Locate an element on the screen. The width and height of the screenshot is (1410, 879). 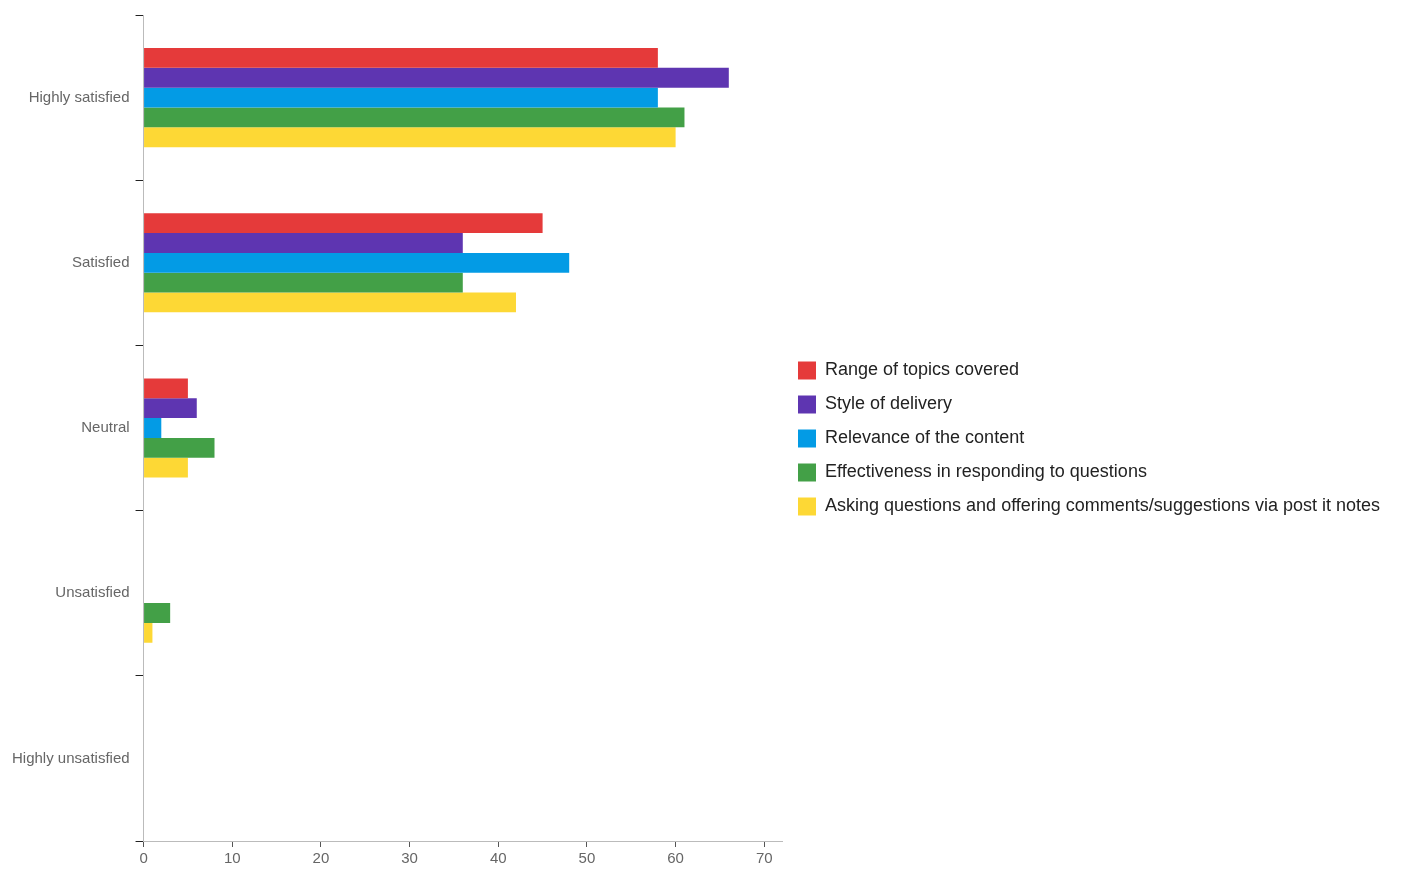
legend-label: Range of topics covered is located at coordinates (922, 369).